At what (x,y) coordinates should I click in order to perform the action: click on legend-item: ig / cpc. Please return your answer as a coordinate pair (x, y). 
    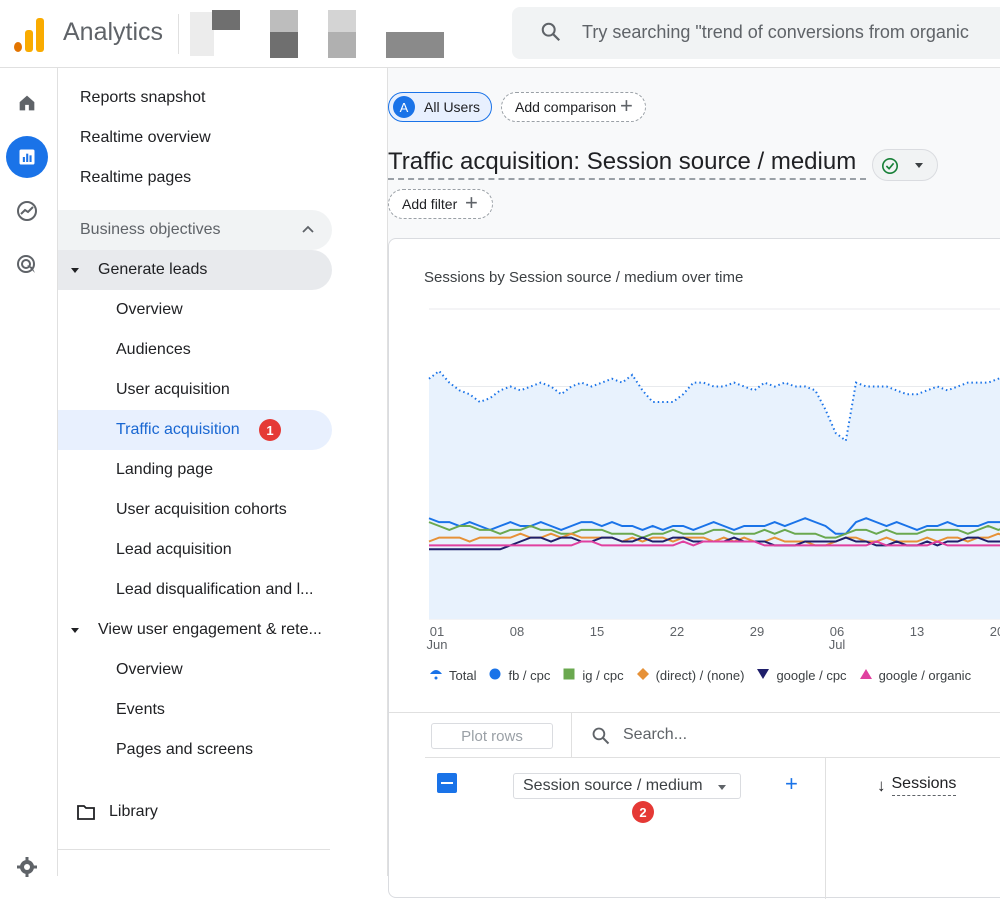
    Looking at the image, I should click on (593, 675).